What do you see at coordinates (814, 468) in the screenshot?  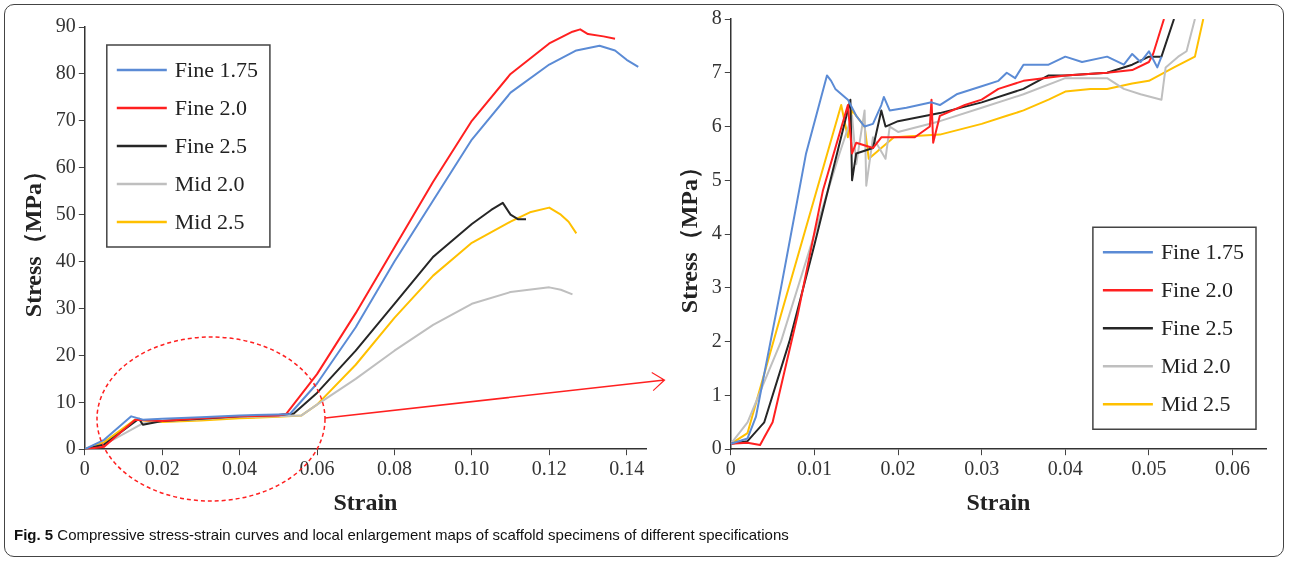 I see `x-tick-label: 0.01` at bounding box center [814, 468].